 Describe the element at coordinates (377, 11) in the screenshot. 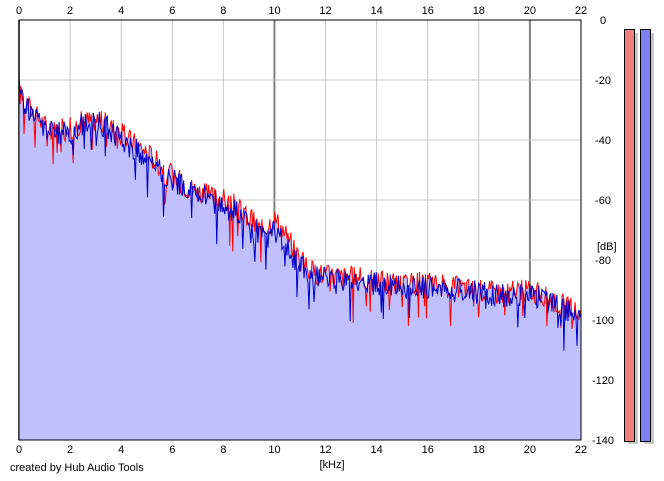

I see `x-tick-label-top: 14` at that location.